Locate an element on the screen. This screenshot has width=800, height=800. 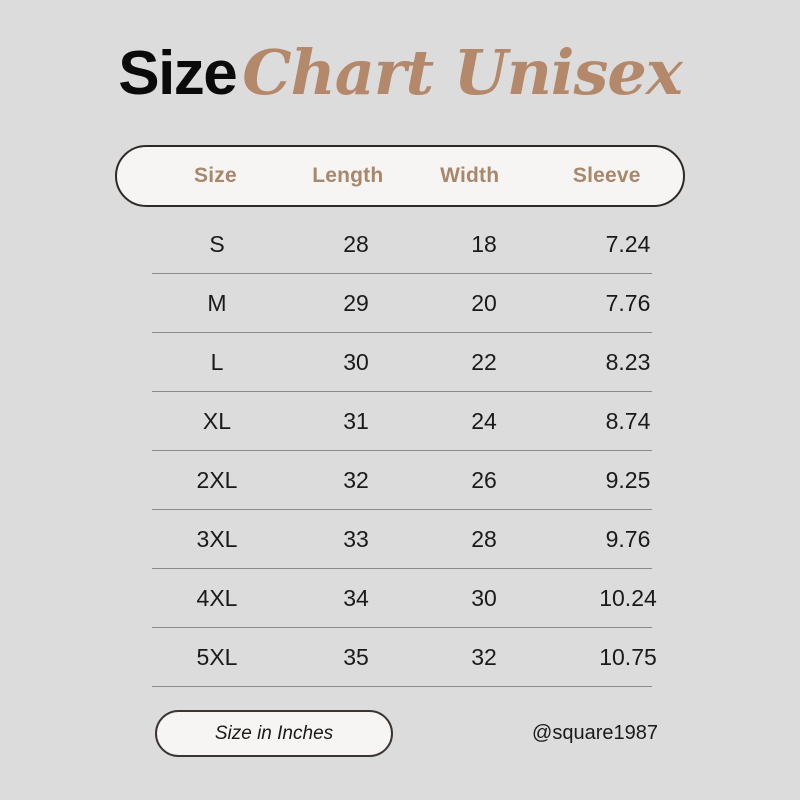
cell-width: 30 is located at coordinates (484, 598).